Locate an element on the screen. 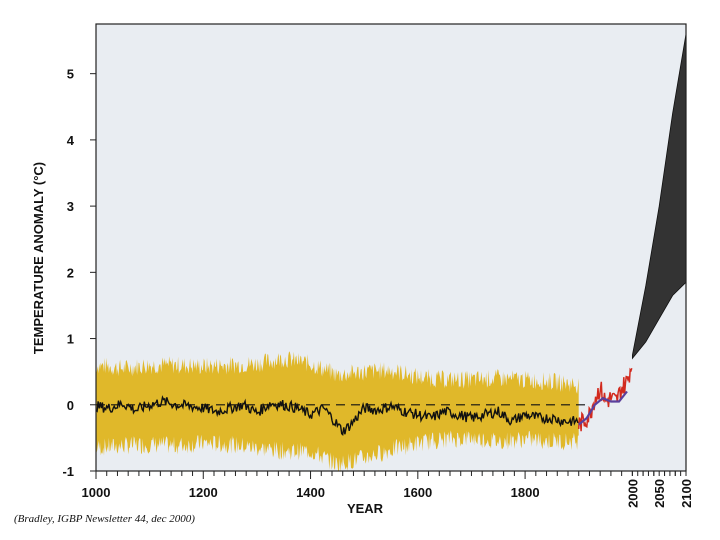 The height and width of the screenshot is (540, 720). y-tick-label-3: 2 is located at coordinates (70, 272).